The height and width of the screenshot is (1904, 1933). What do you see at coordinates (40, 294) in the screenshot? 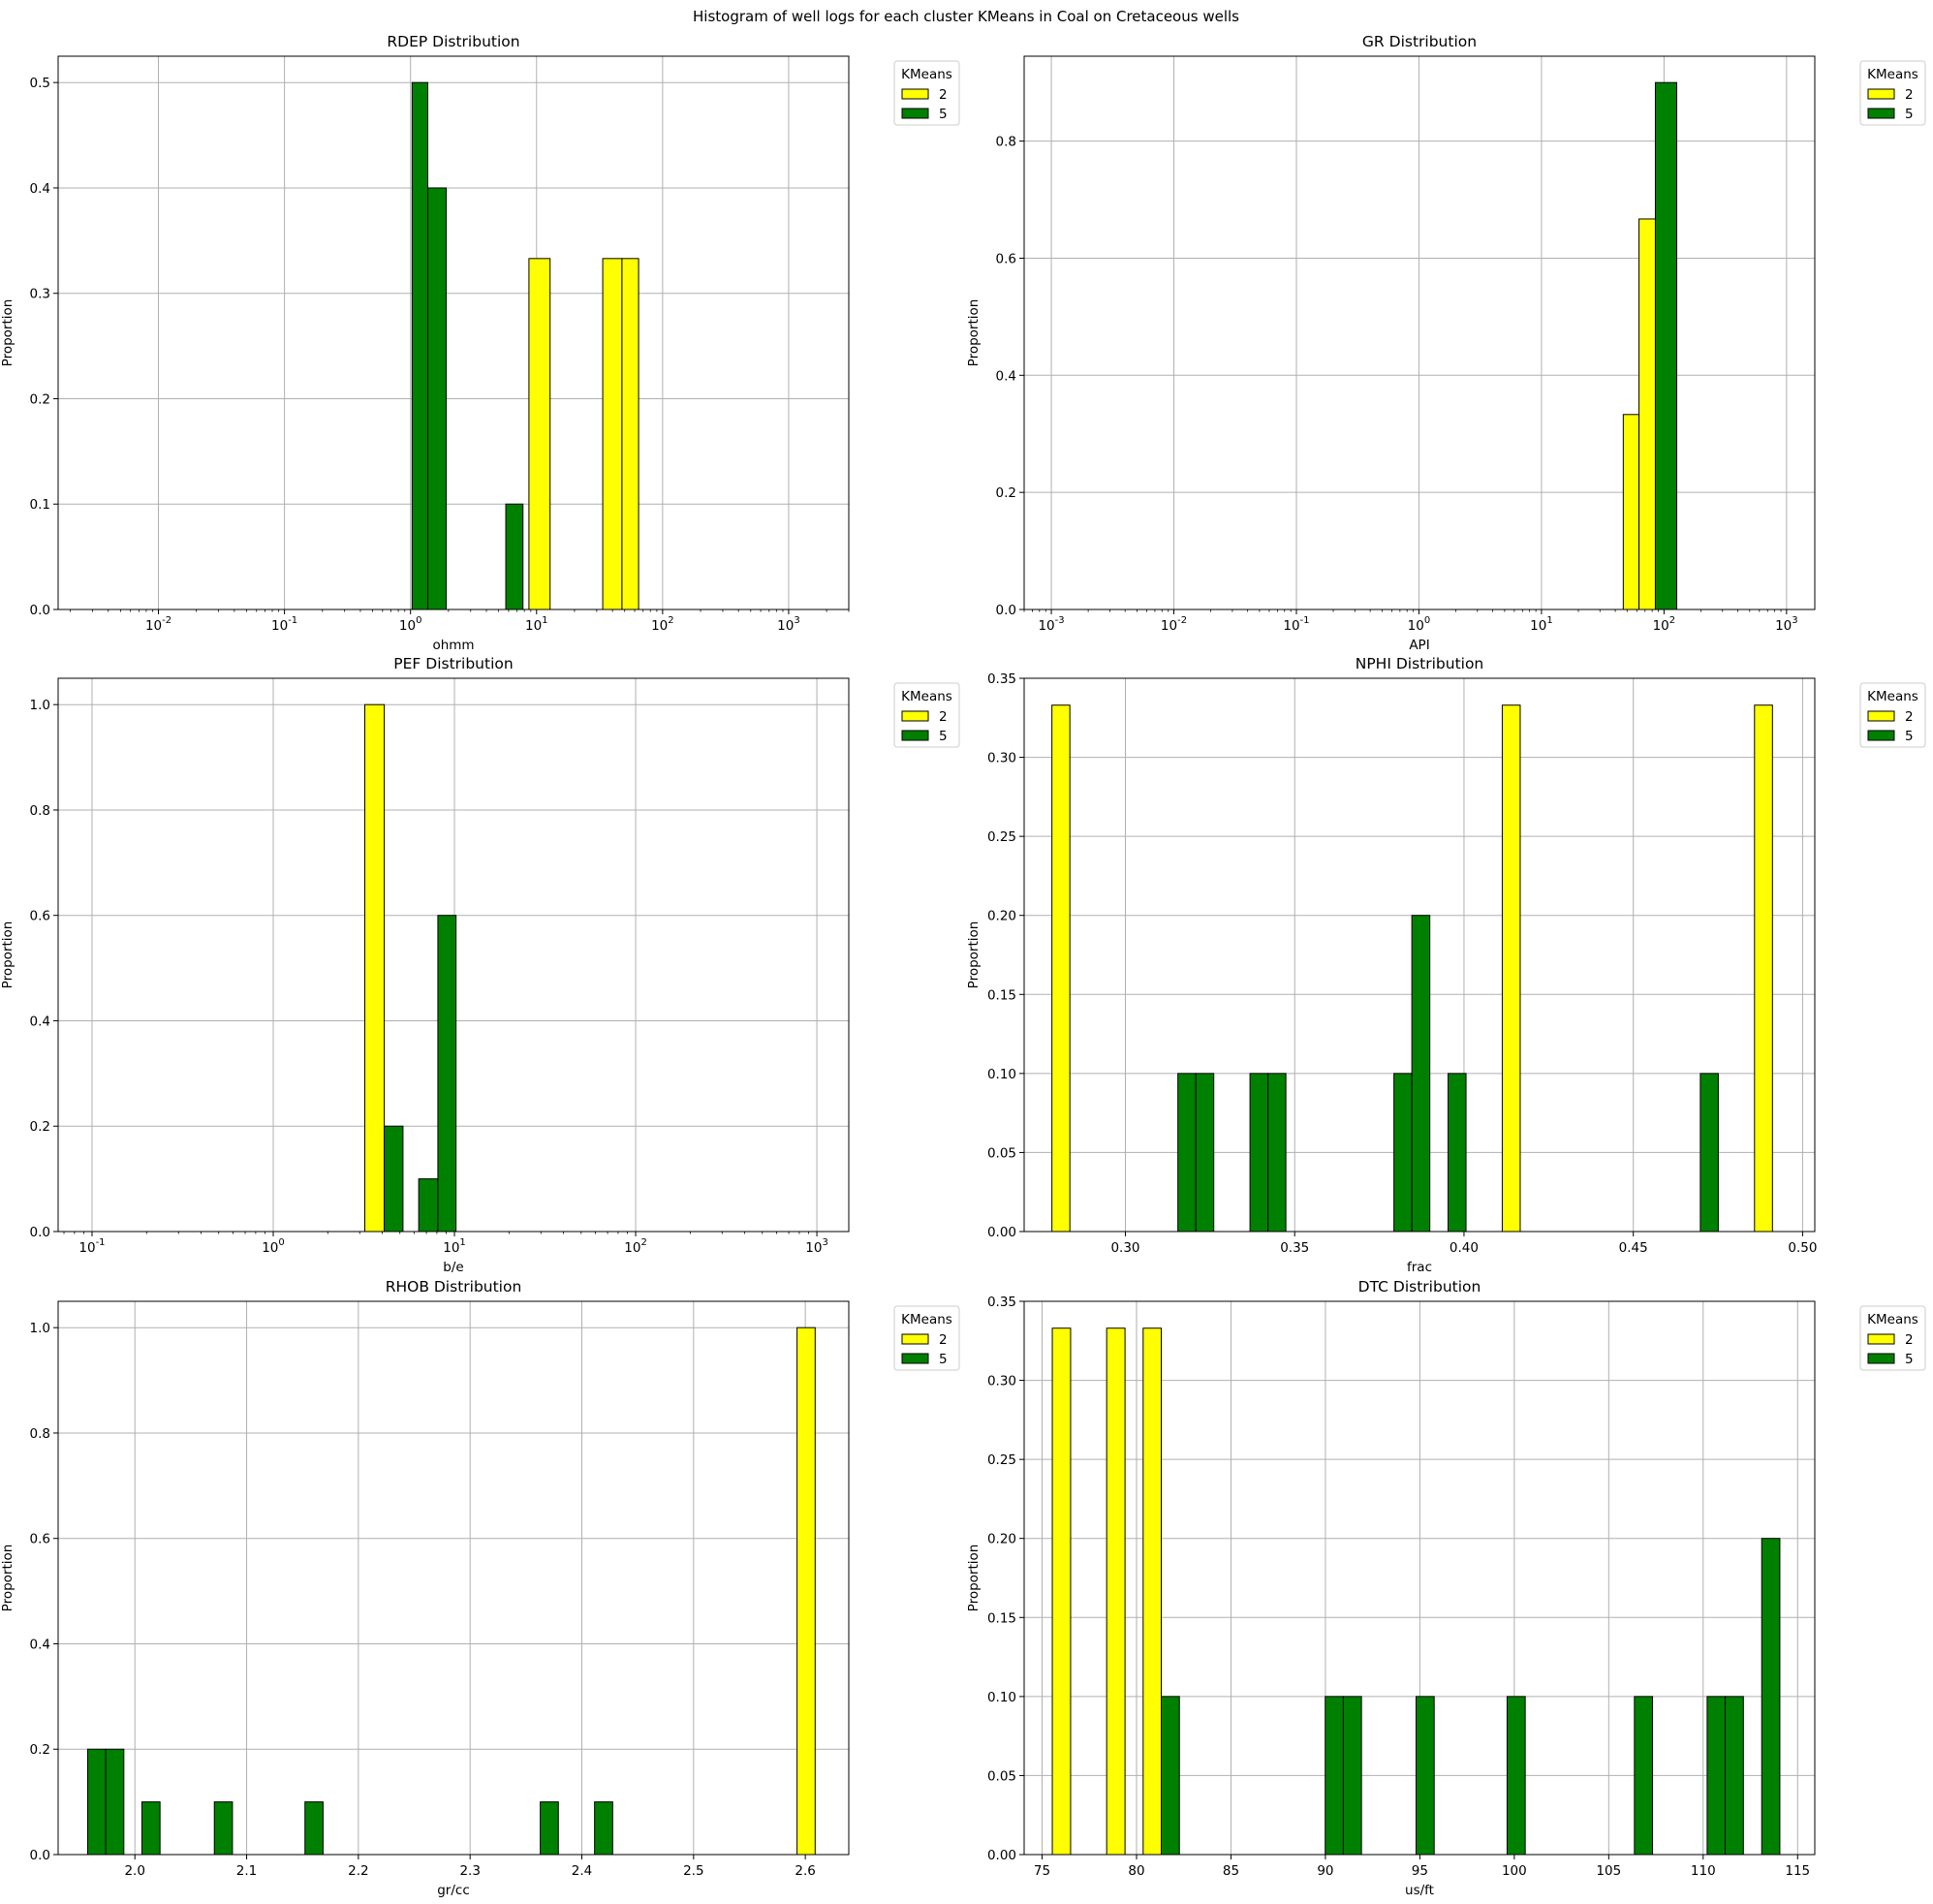
I see `y-tick-label: 0.3` at bounding box center [40, 294].